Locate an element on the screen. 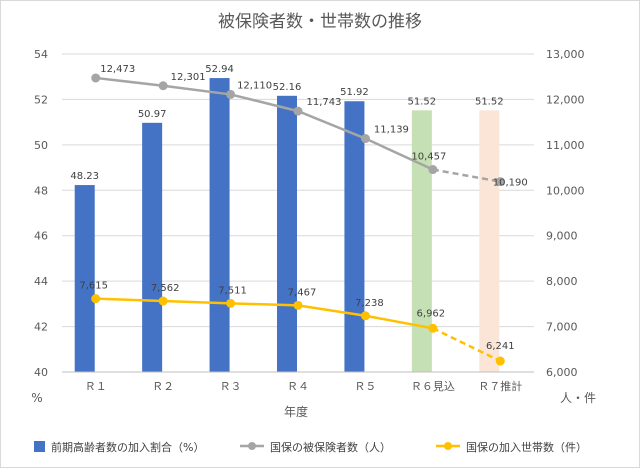  y-left-tick-label: 46 is located at coordinates (41, 236).